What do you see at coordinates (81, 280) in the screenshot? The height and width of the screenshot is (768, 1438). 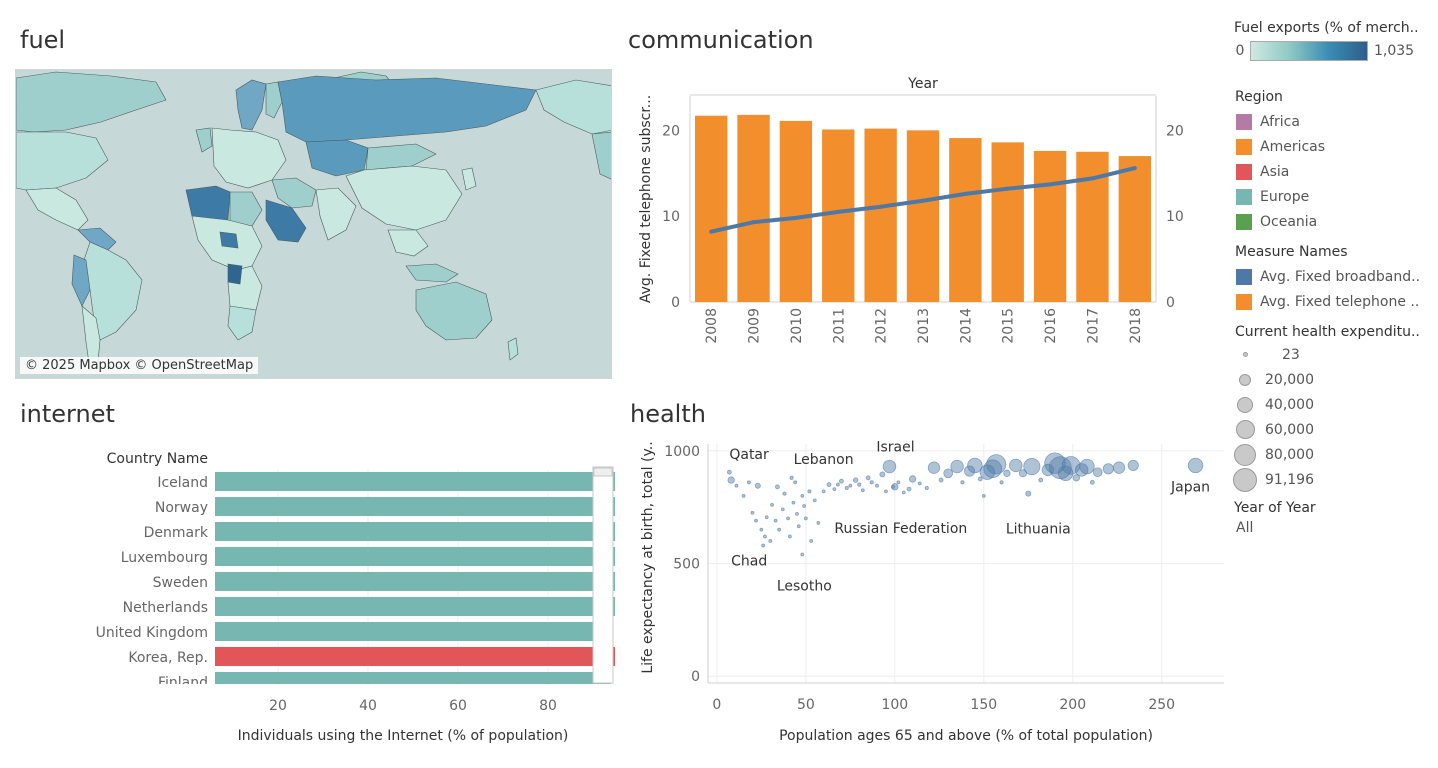 I see `ecuador-peru` at bounding box center [81, 280].